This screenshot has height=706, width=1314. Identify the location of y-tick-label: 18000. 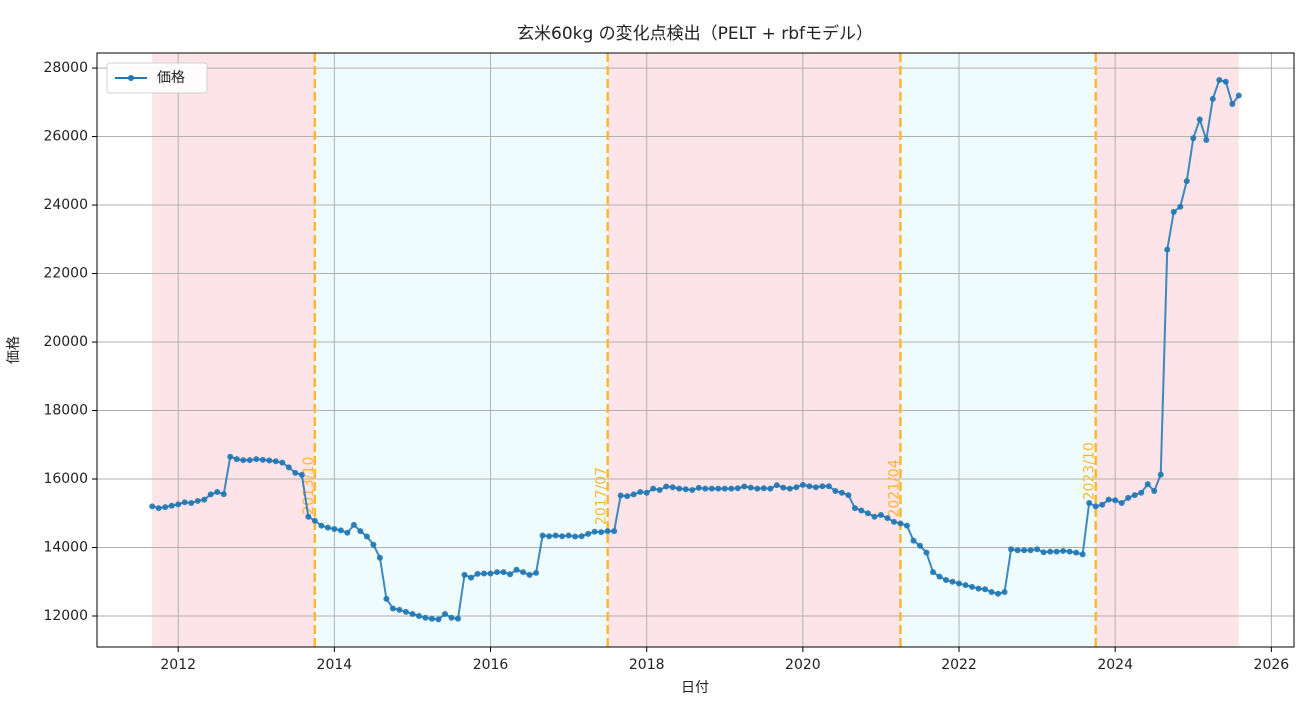
(65, 411).